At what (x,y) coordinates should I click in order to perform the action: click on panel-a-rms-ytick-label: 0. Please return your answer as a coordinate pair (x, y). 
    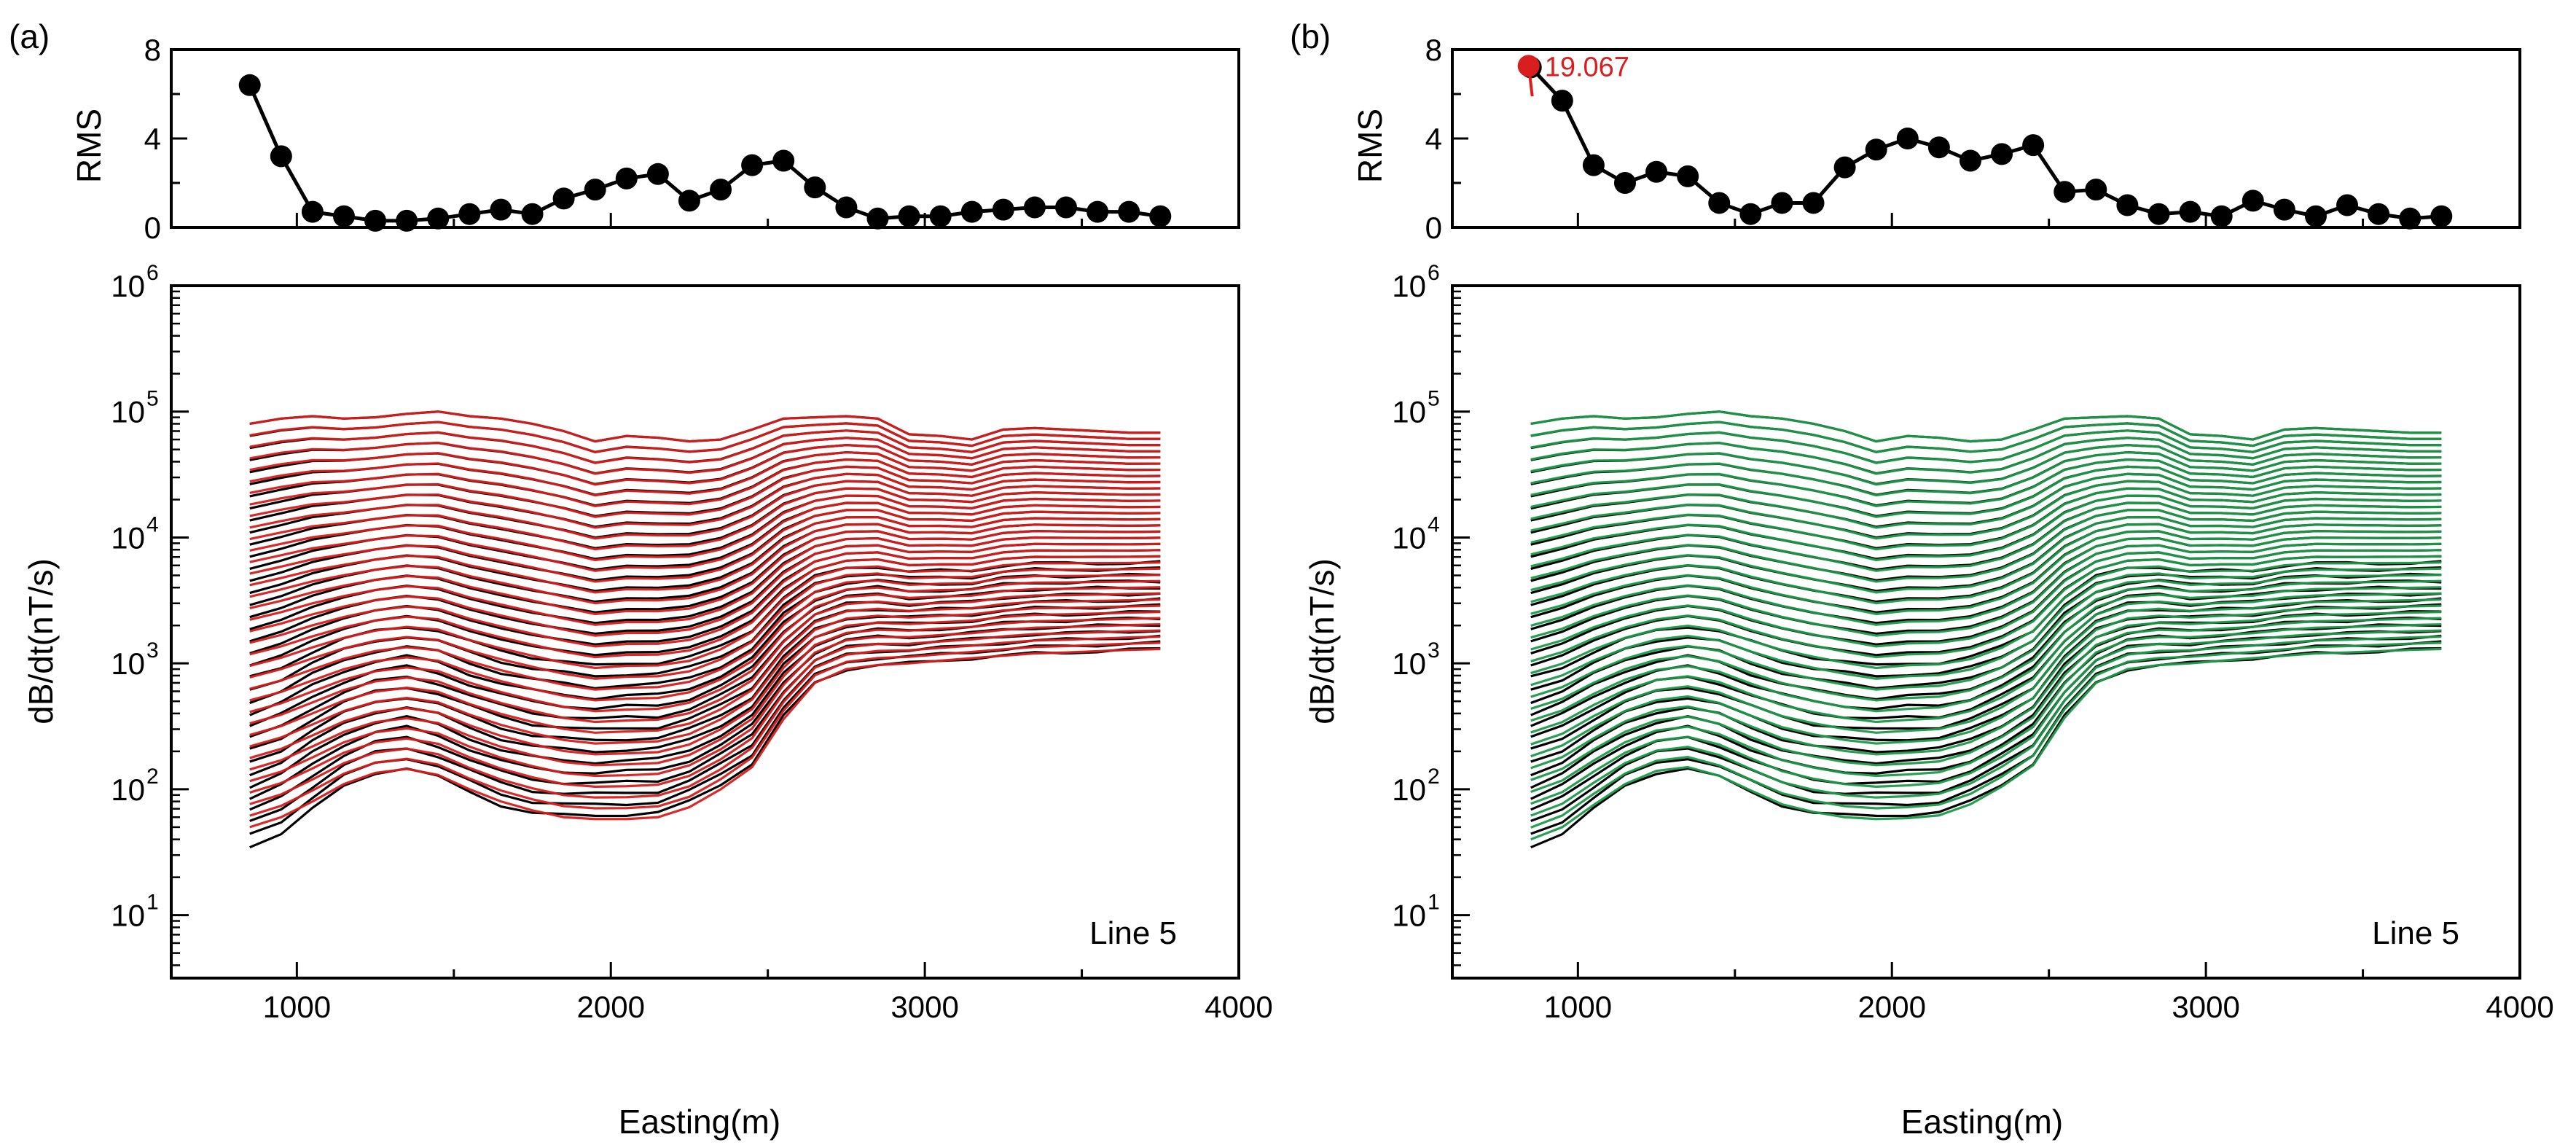
    Looking at the image, I should click on (152, 228).